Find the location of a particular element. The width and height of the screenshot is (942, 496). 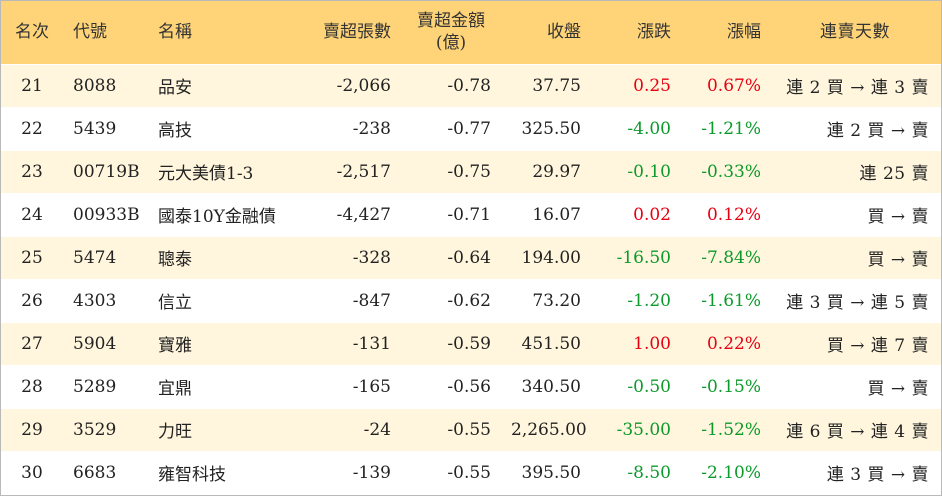

cell-change: -16.50 is located at coordinates (636, 257).